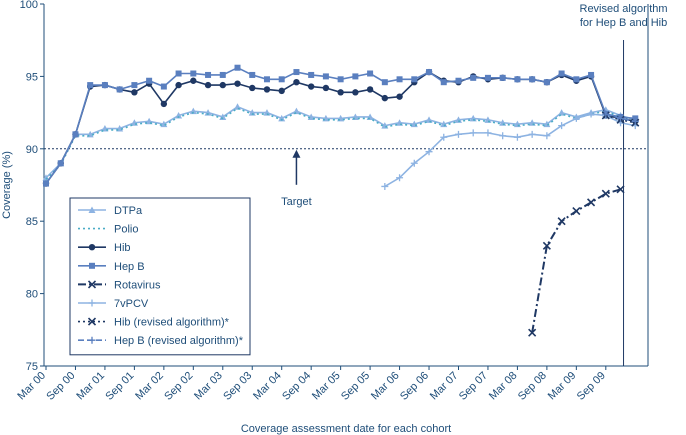  Describe the element at coordinates (623, 23) in the screenshot. I see `annotation-line-2: for Hep B and Hib` at that location.